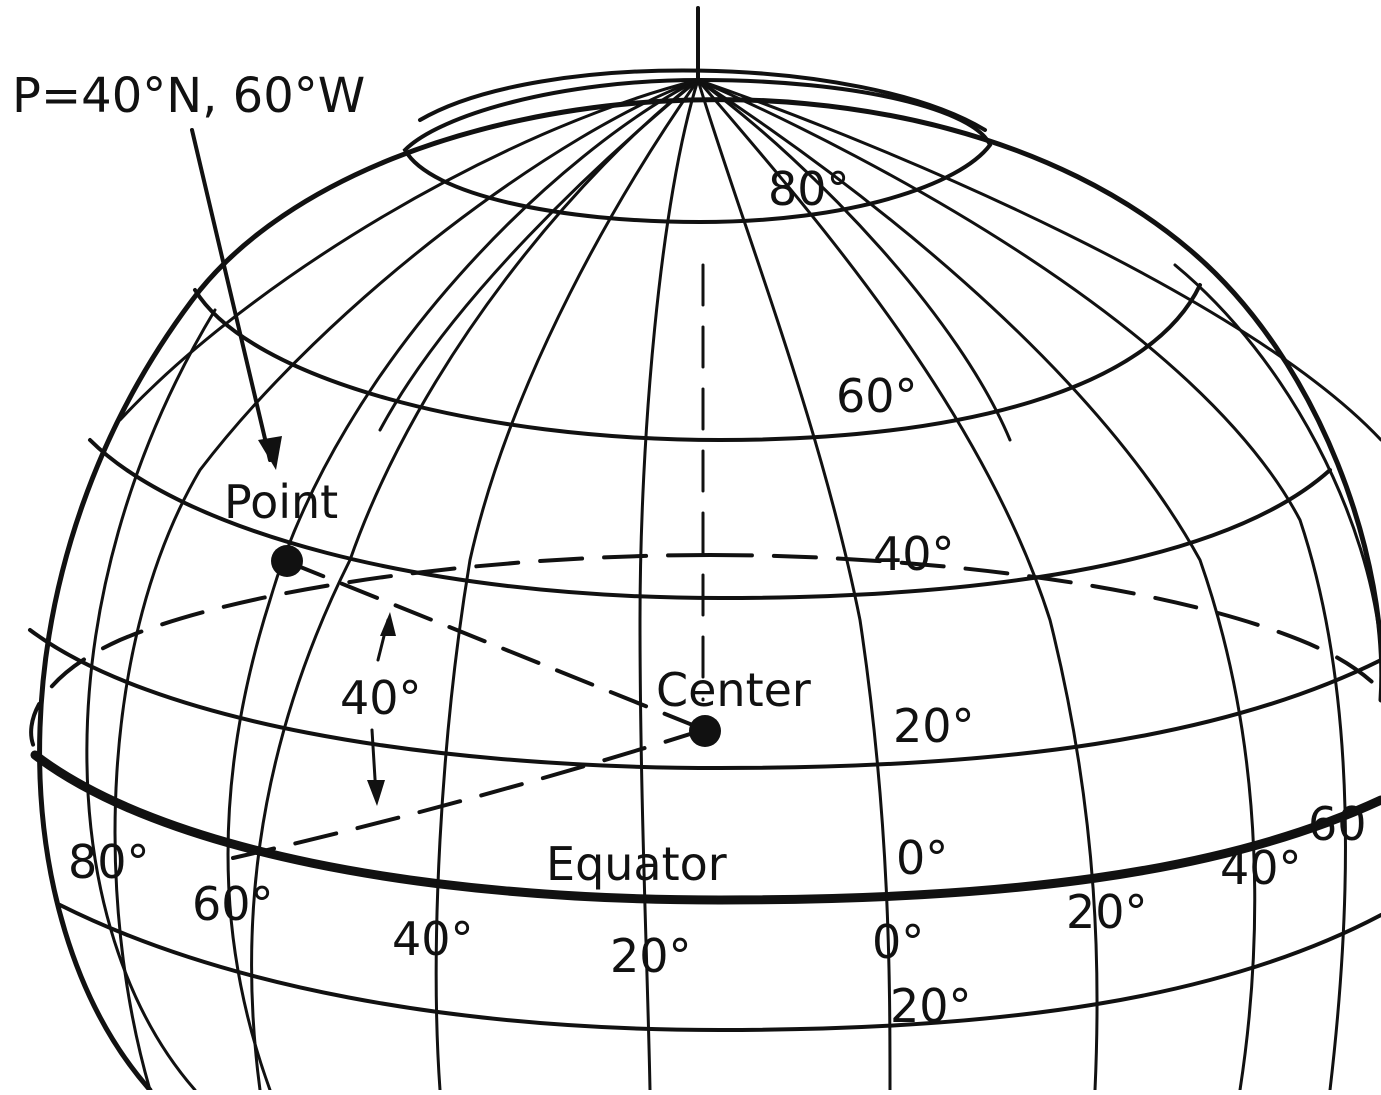  What do you see at coordinates (109, 862) in the screenshot?
I see `lon-west-80-label: 80°` at bounding box center [109, 862].